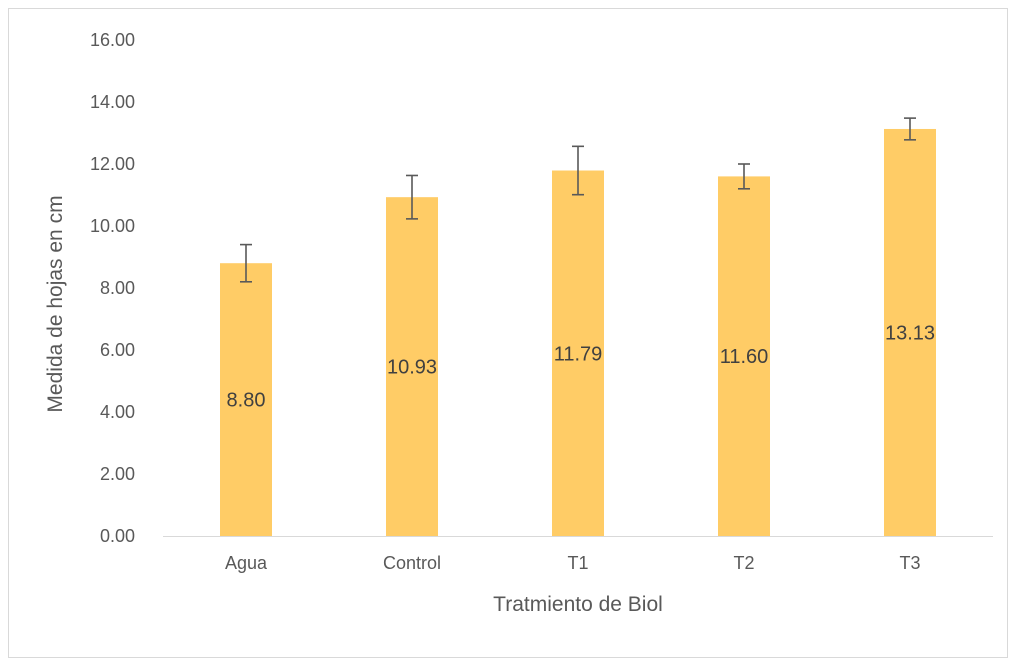  I want to click on x-axis-ticks: Agua Control T1 T2 T3, so click(573, 563).